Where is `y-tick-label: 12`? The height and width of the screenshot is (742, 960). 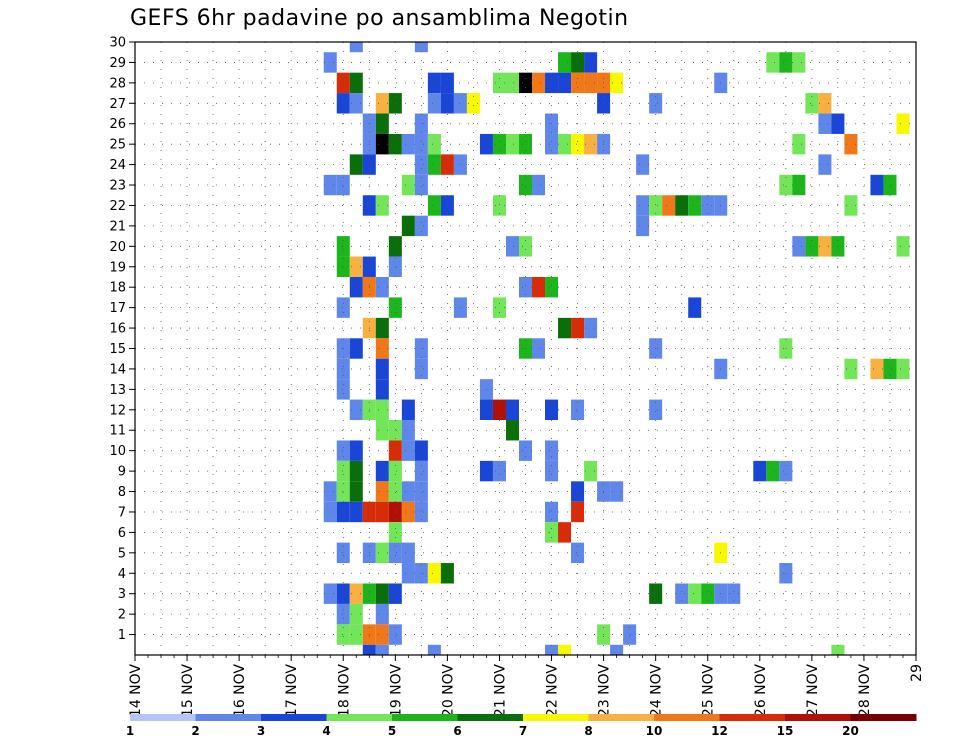 y-tick-label: 12 is located at coordinates (117, 410).